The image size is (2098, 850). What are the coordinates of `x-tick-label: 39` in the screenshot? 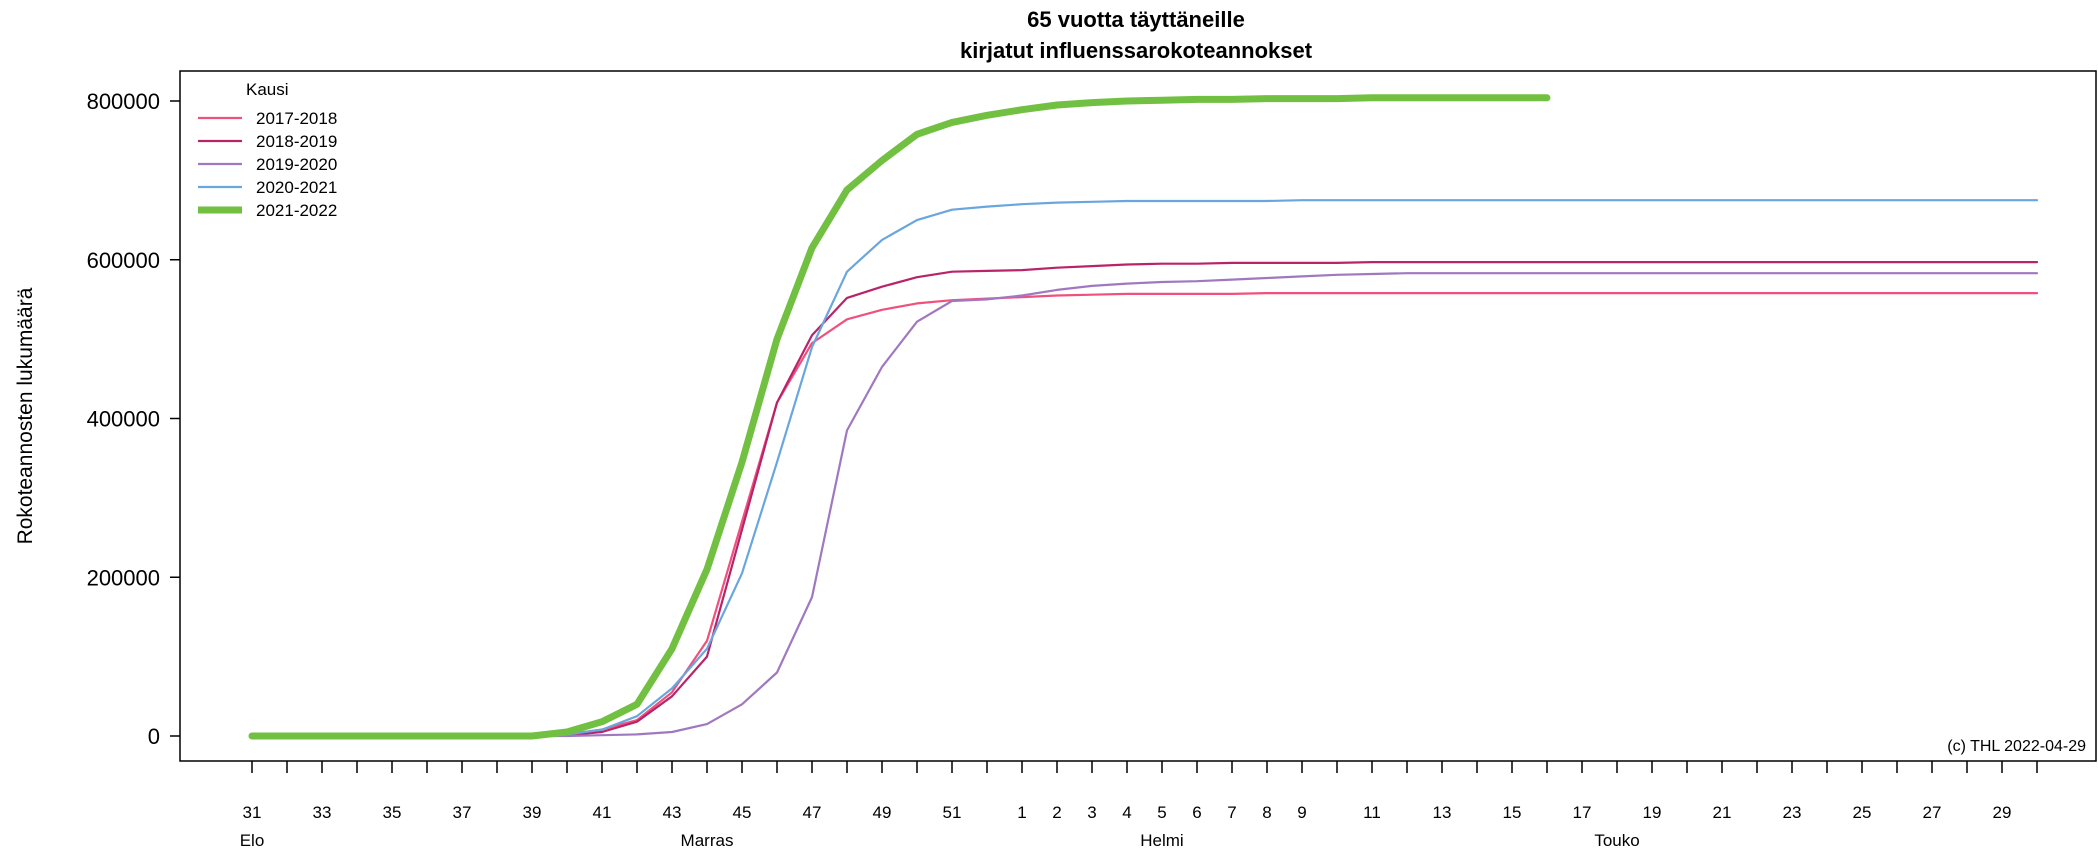 It's located at (532, 812).